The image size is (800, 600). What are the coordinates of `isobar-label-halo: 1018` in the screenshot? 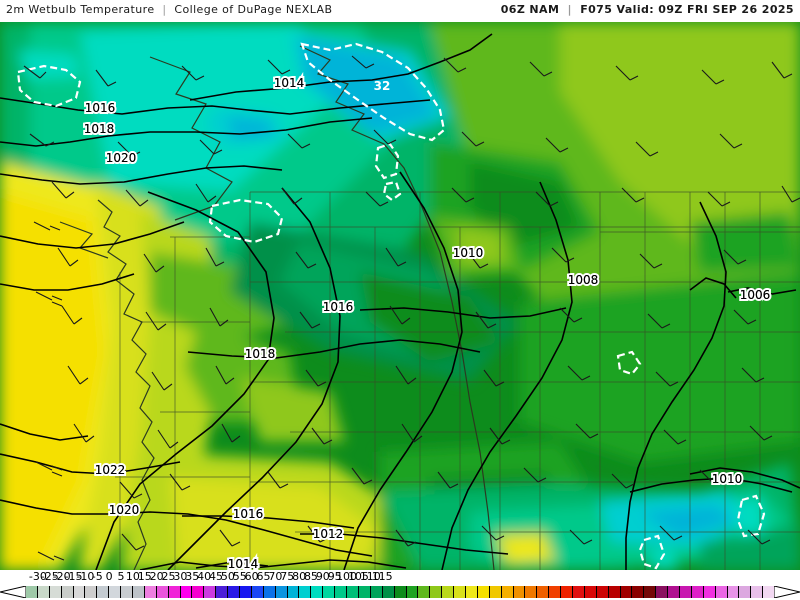 It's located at (260, 354).